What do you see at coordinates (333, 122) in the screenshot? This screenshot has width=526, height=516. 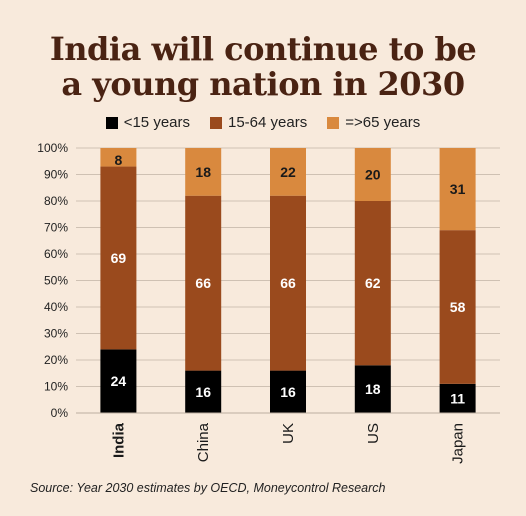 I see `legend-swatch-65-plus` at bounding box center [333, 122].